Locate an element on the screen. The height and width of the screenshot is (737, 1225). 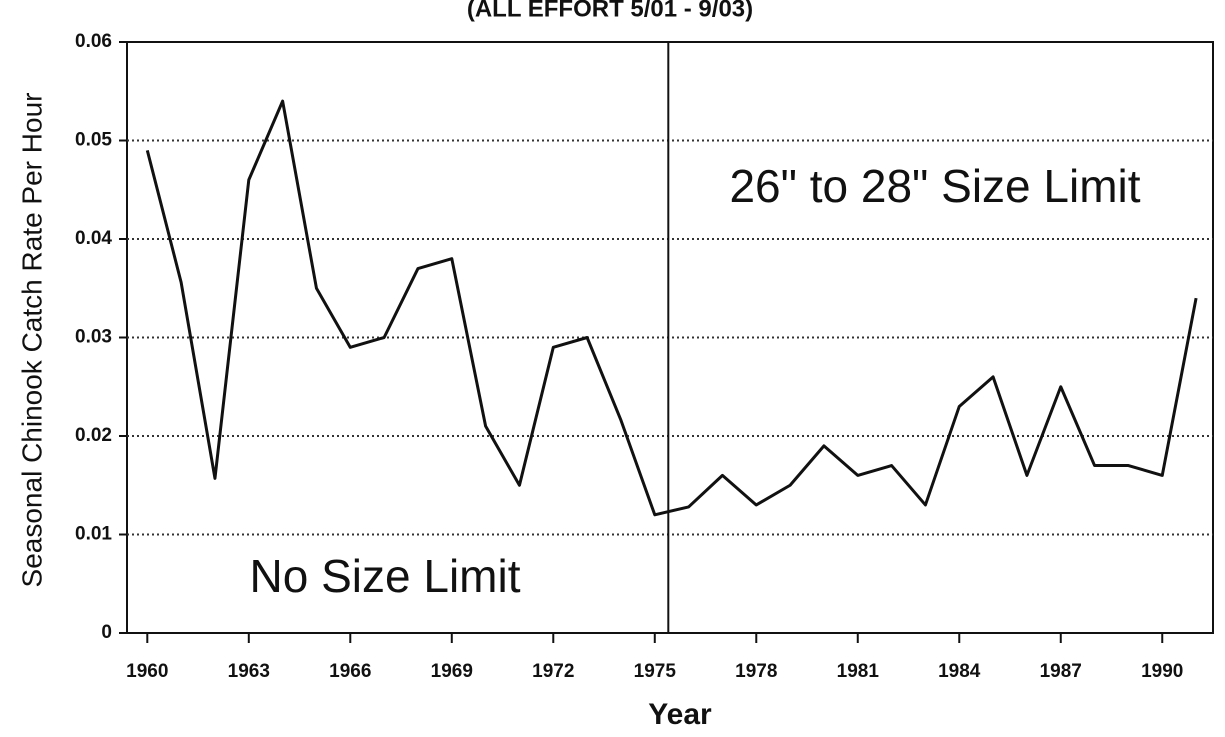
x-tick-label: 1981 is located at coordinates (858, 671).